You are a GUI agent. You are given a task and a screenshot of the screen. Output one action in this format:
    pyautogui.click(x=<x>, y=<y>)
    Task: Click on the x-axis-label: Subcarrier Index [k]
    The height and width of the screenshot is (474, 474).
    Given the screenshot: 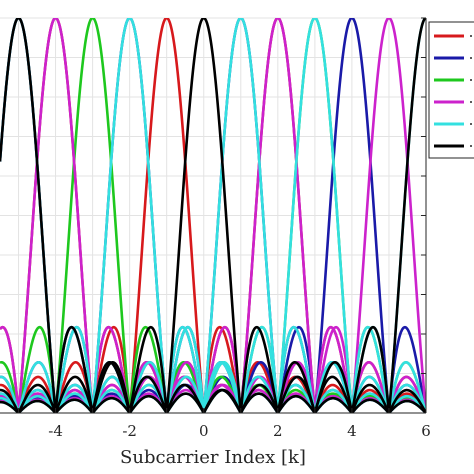 What is the action you would take?
    pyautogui.click(x=213, y=457)
    